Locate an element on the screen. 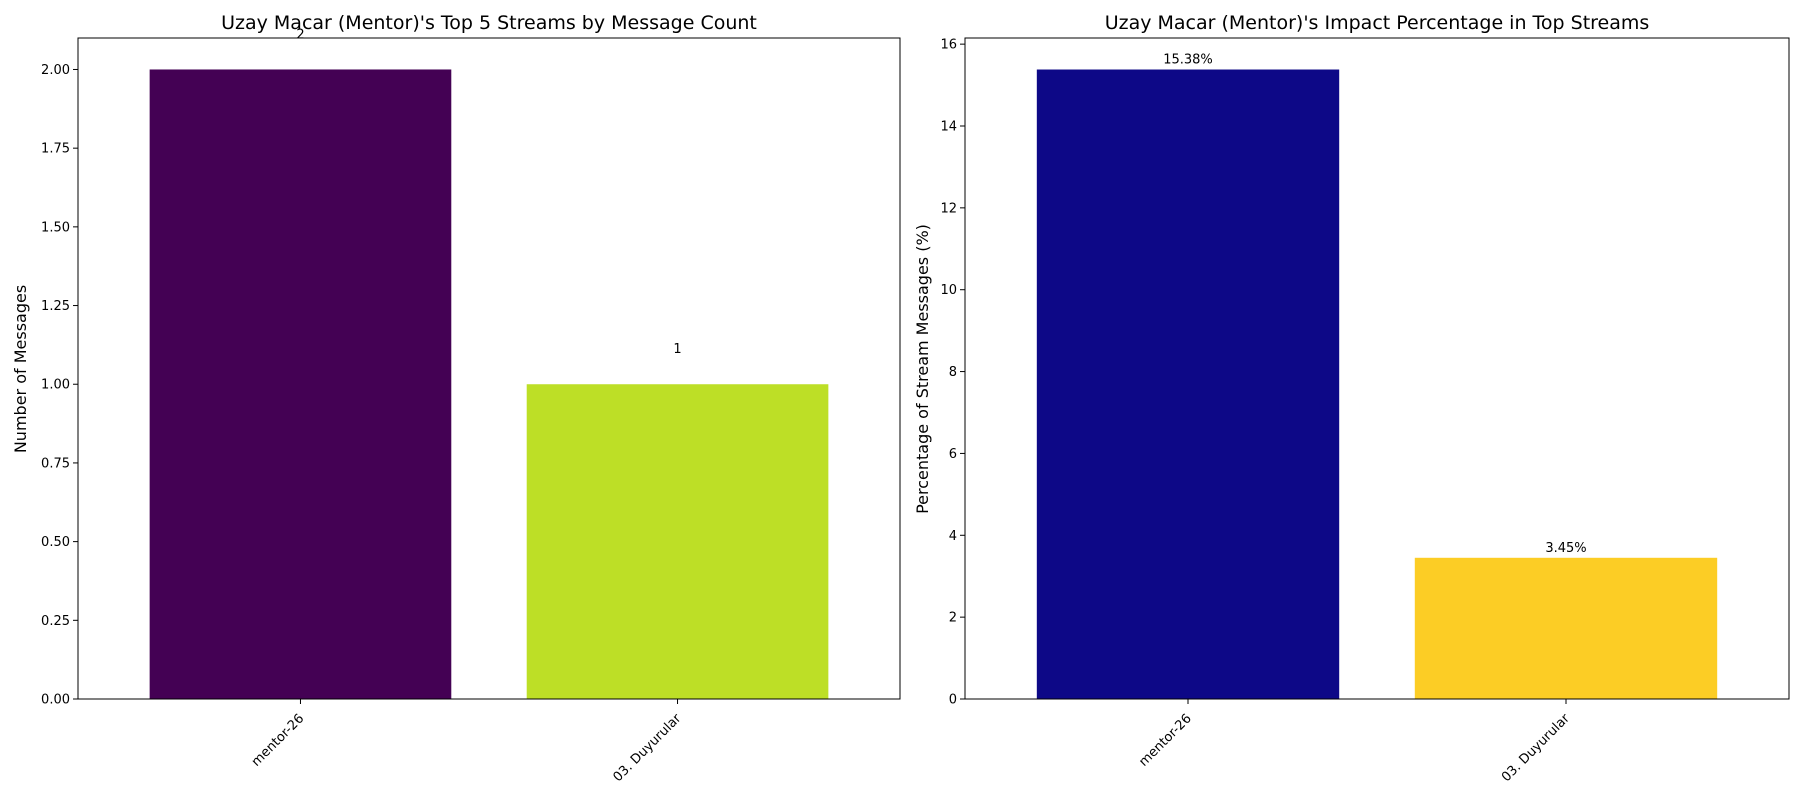 This screenshot has width=1800, height=800. y-tick-label: 1.25 is located at coordinates (55, 306).